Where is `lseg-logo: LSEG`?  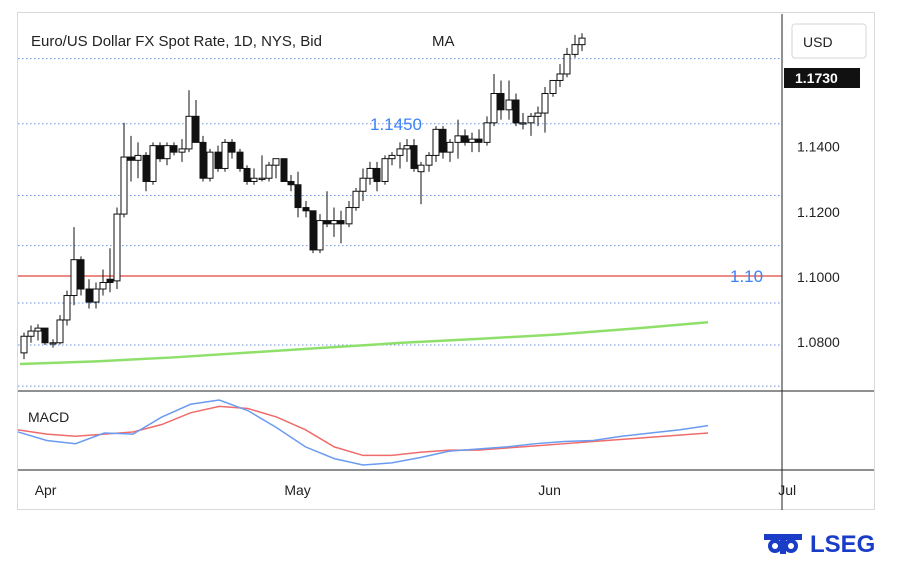 lseg-logo: LSEG is located at coordinates (818, 544).